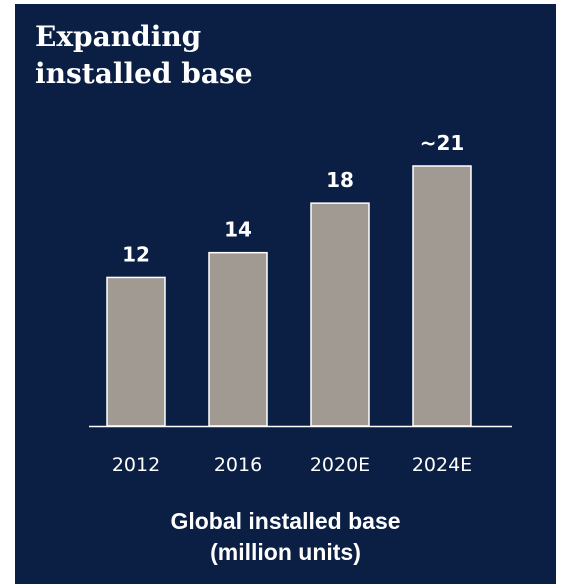  I want to click on bar-2012, so click(136, 351).